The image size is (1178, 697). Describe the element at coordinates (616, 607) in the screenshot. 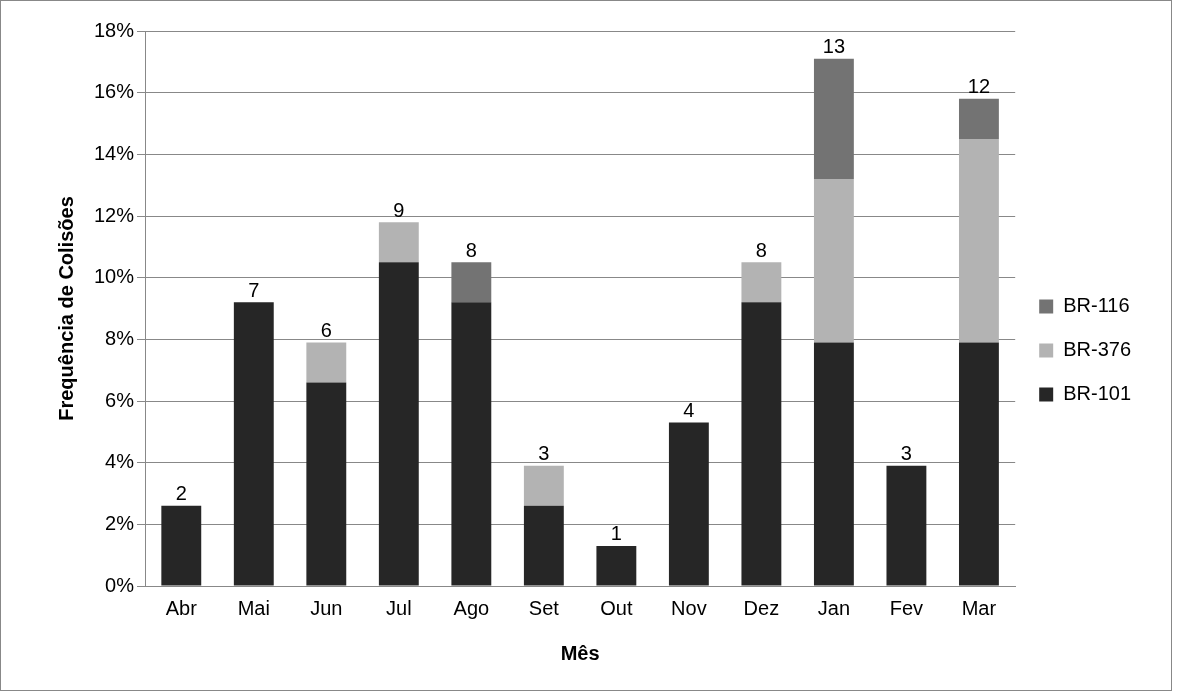

I see `x-tick-label: Out` at that location.